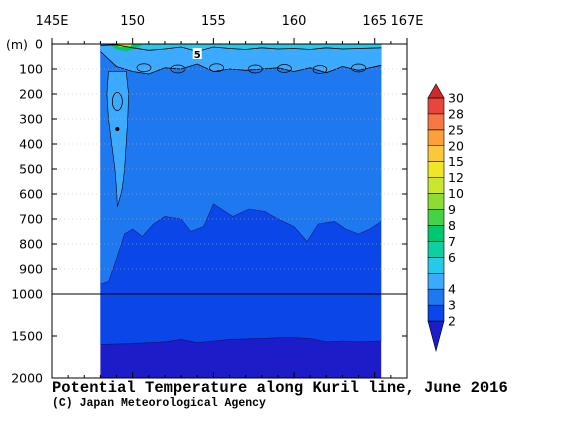  What do you see at coordinates (31, 219) in the screenshot?
I see `y-tick-label: 700` at bounding box center [31, 219].